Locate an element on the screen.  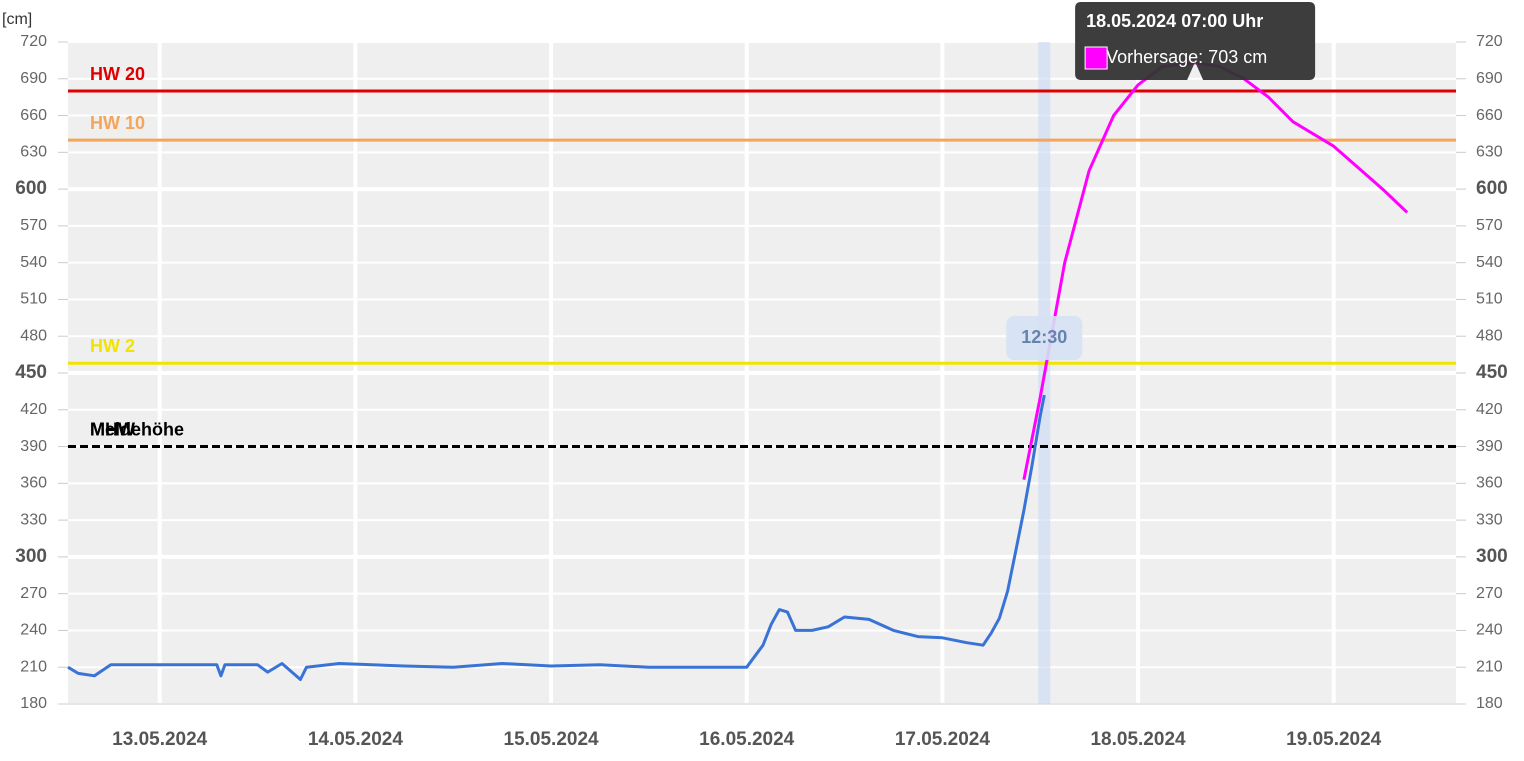
series-line is located at coordinates (1215, 270).